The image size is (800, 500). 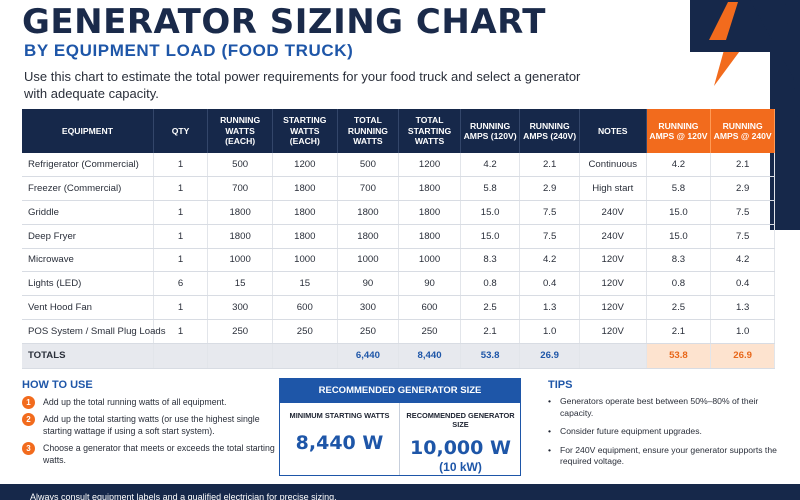 I want to click on column-header: TOTAL STARTING WATTS, so click(x=429, y=131).